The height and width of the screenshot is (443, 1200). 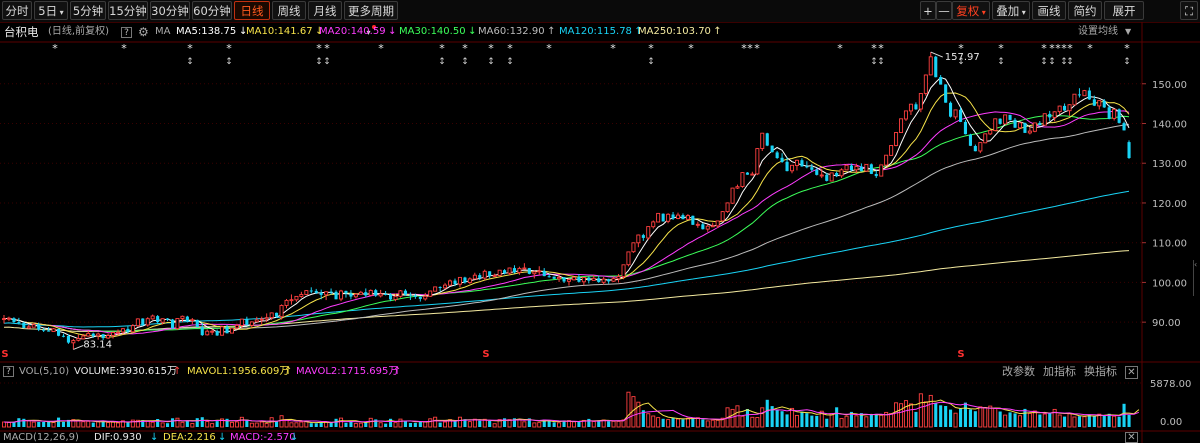 What do you see at coordinates (1011, 10) in the screenshot?
I see `overlay-button: 叠加 ▾` at bounding box center [1011, 10].